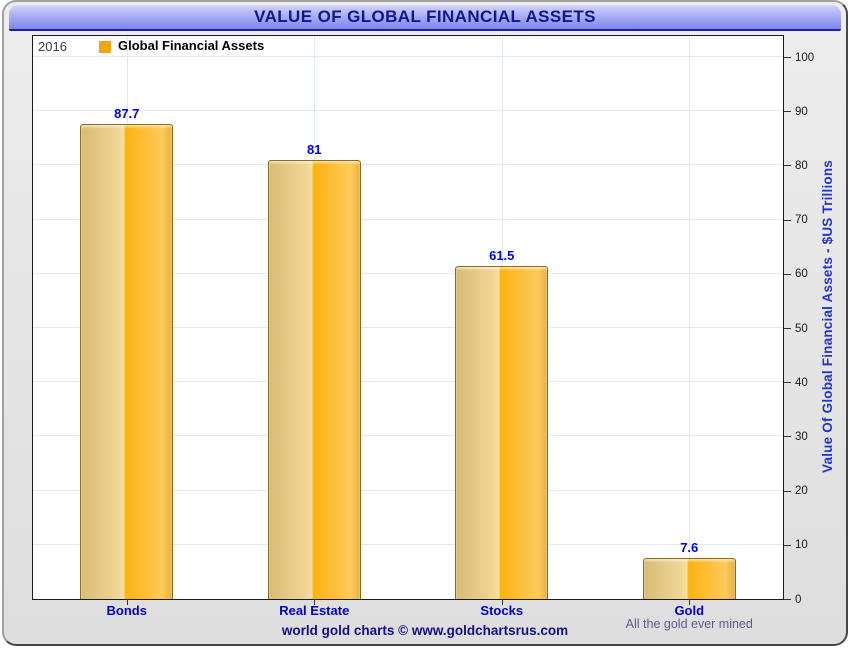 Image resolution: width=850 pixels, height=650 pixels. I want to click on y-axis-tick-label: 80, so click(801, 165).